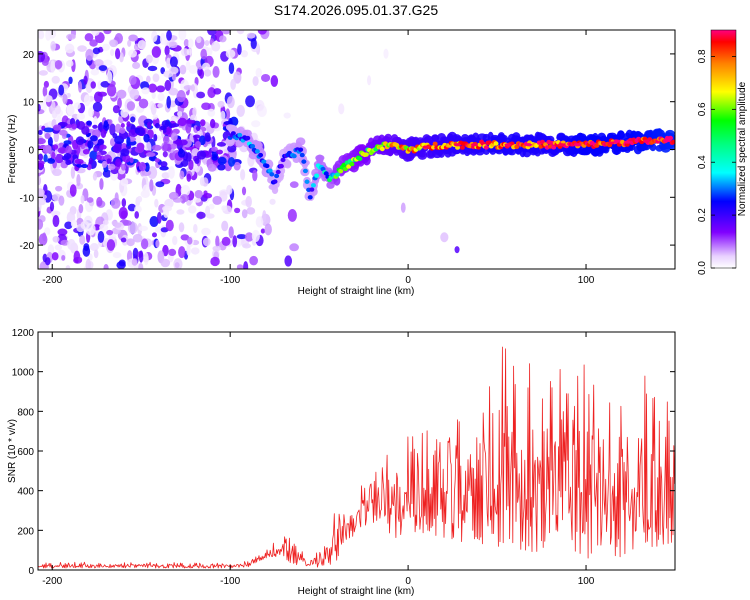 Image resolution: width=750 pixels, height=600 pixels. I want to click on spectrogram-x-tick-label: -200, so click(52, 280).